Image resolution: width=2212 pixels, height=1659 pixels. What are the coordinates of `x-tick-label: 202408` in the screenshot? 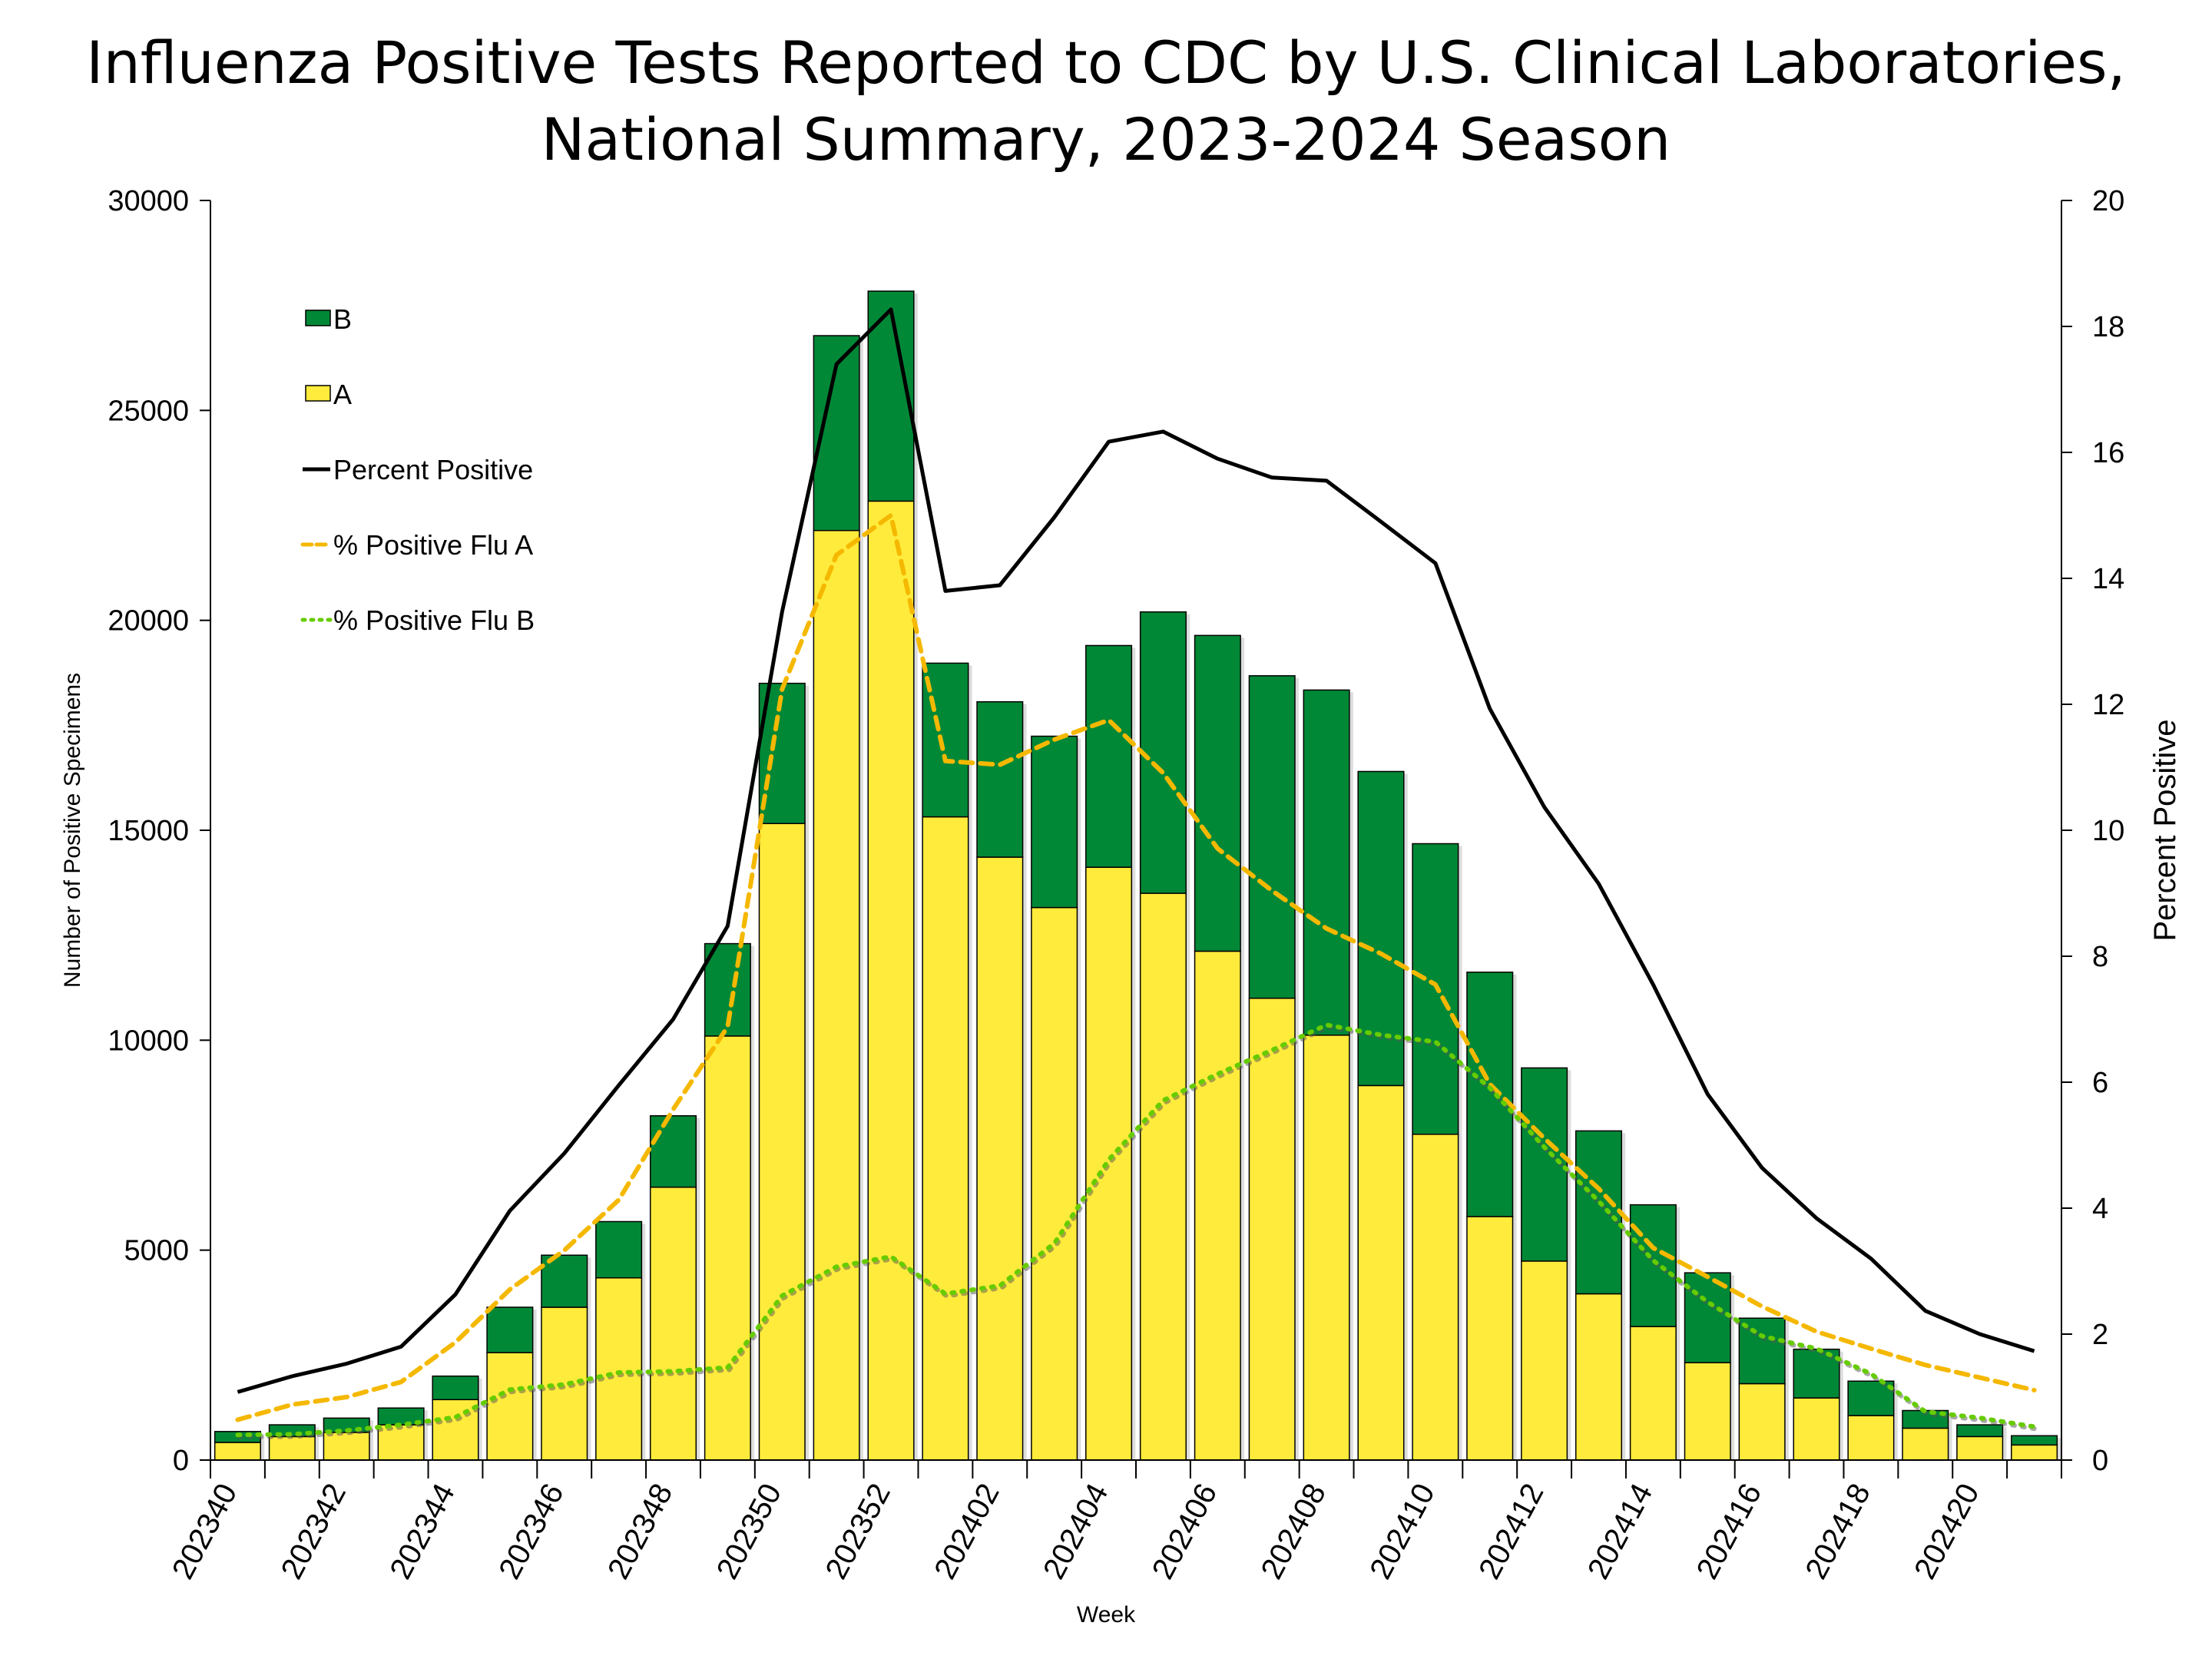 It's located at (1294, 1532).